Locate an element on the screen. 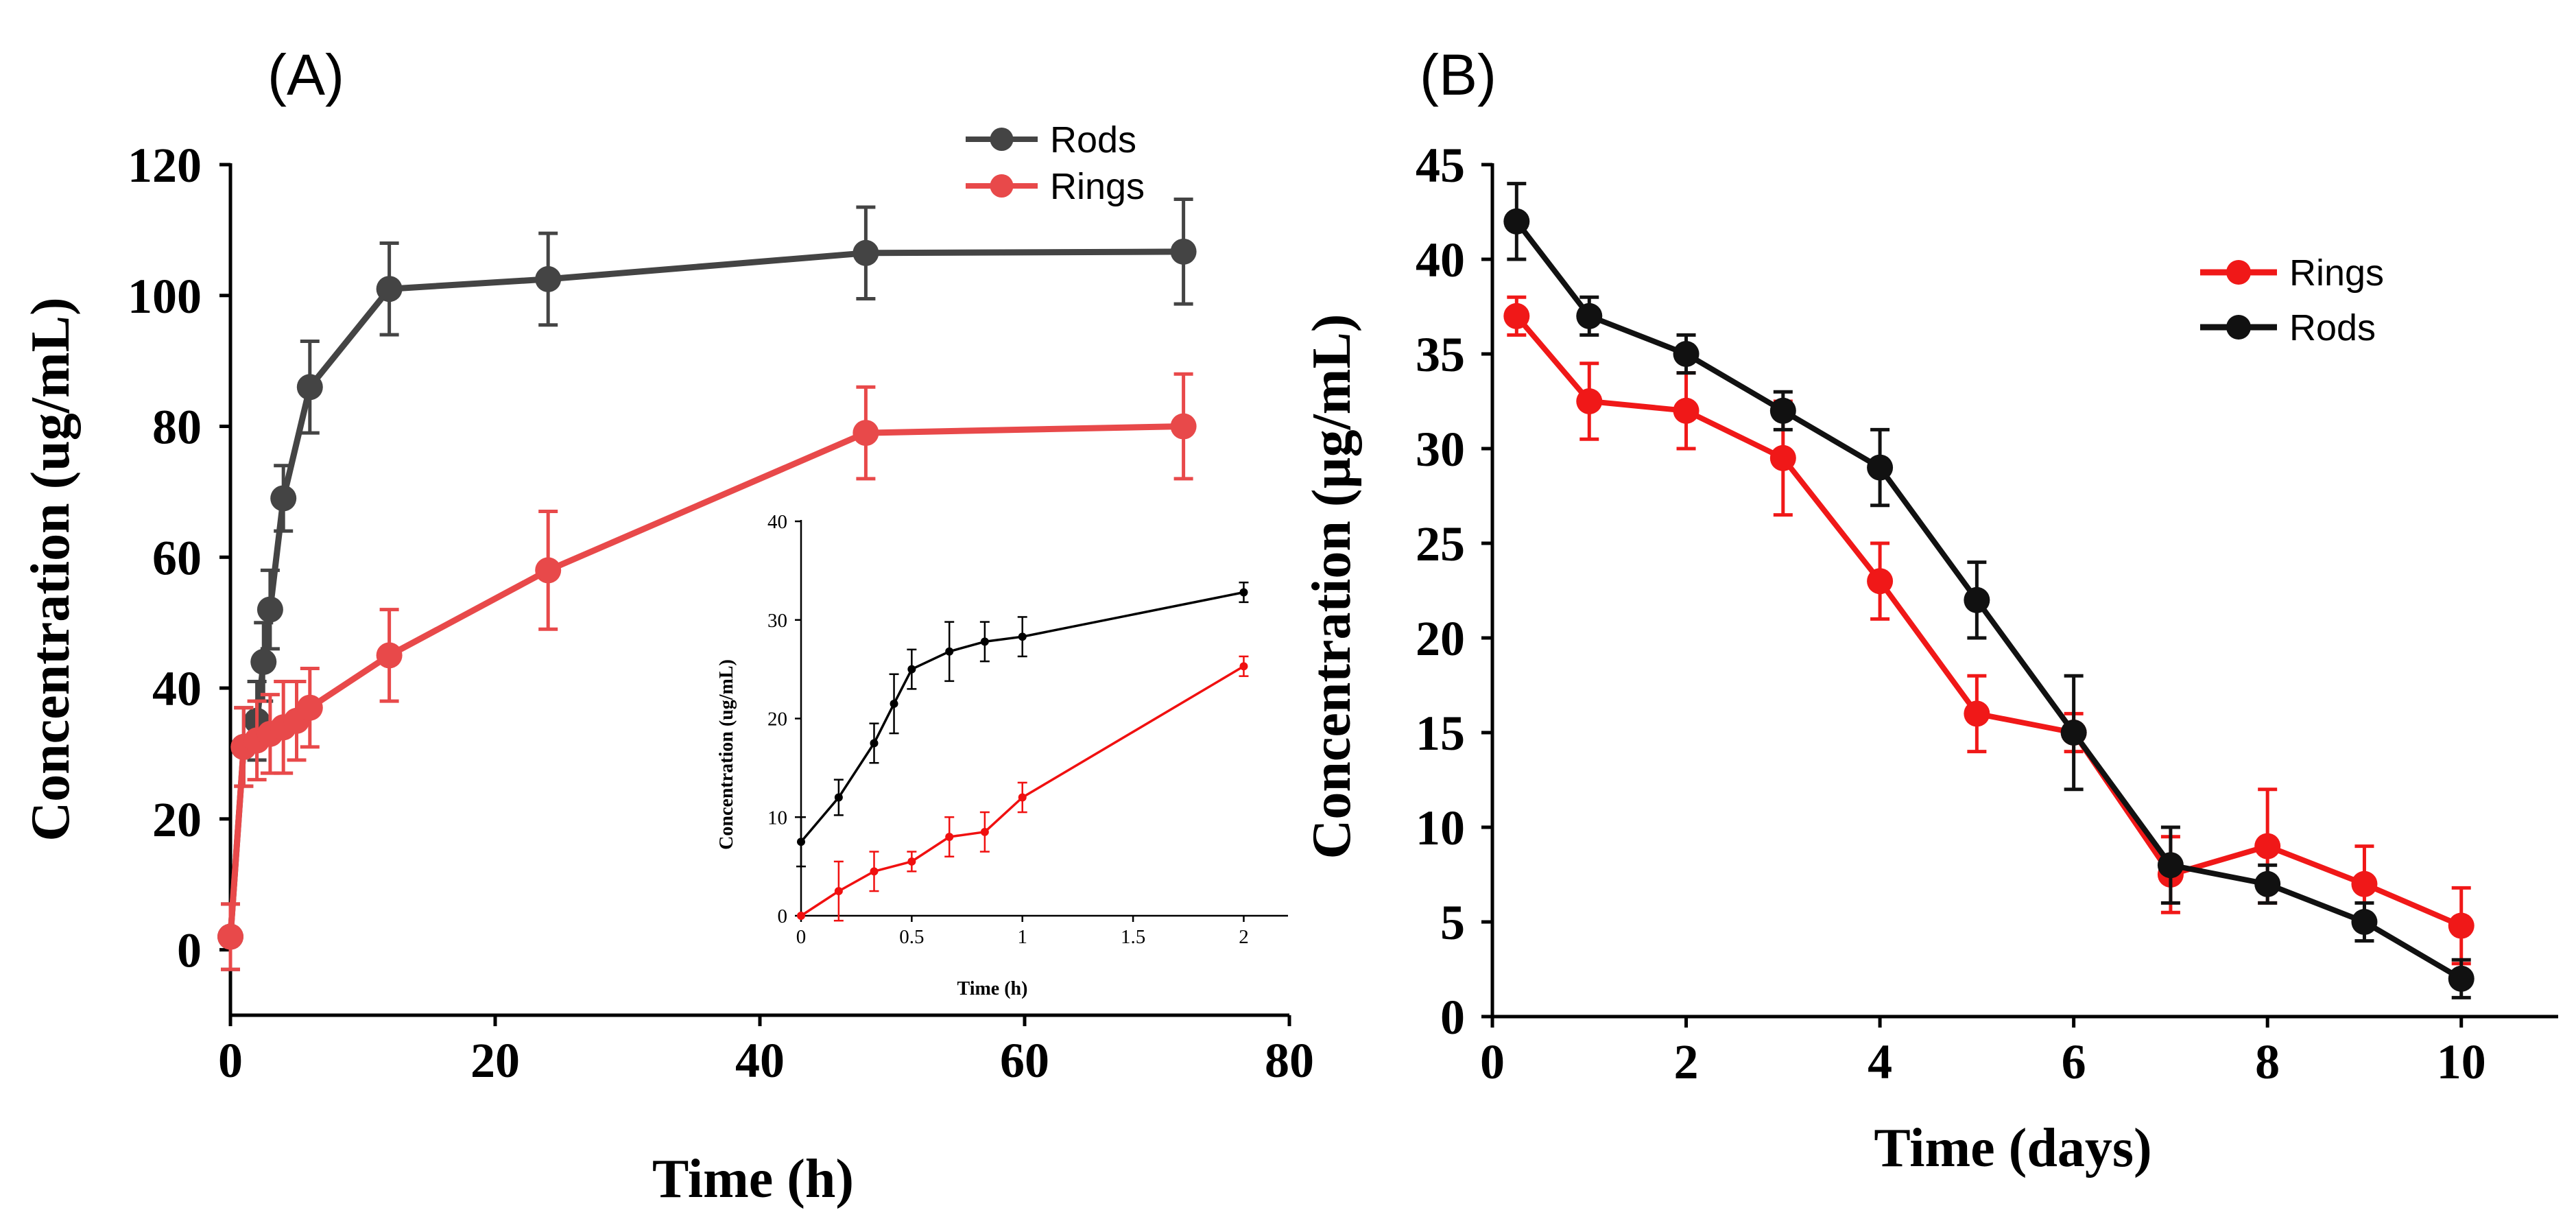  y-tick-label: 100 is located at coordinates (165, 296).